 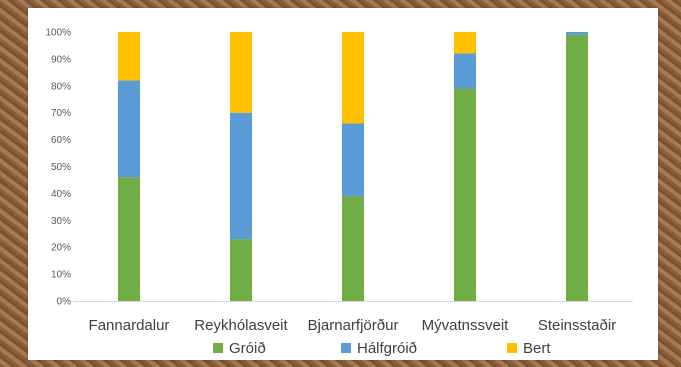 What do you see at coordinates (129, 325) in the screenshot?
I see `category-label: Fannardalur` at bounding box center [129, 325].